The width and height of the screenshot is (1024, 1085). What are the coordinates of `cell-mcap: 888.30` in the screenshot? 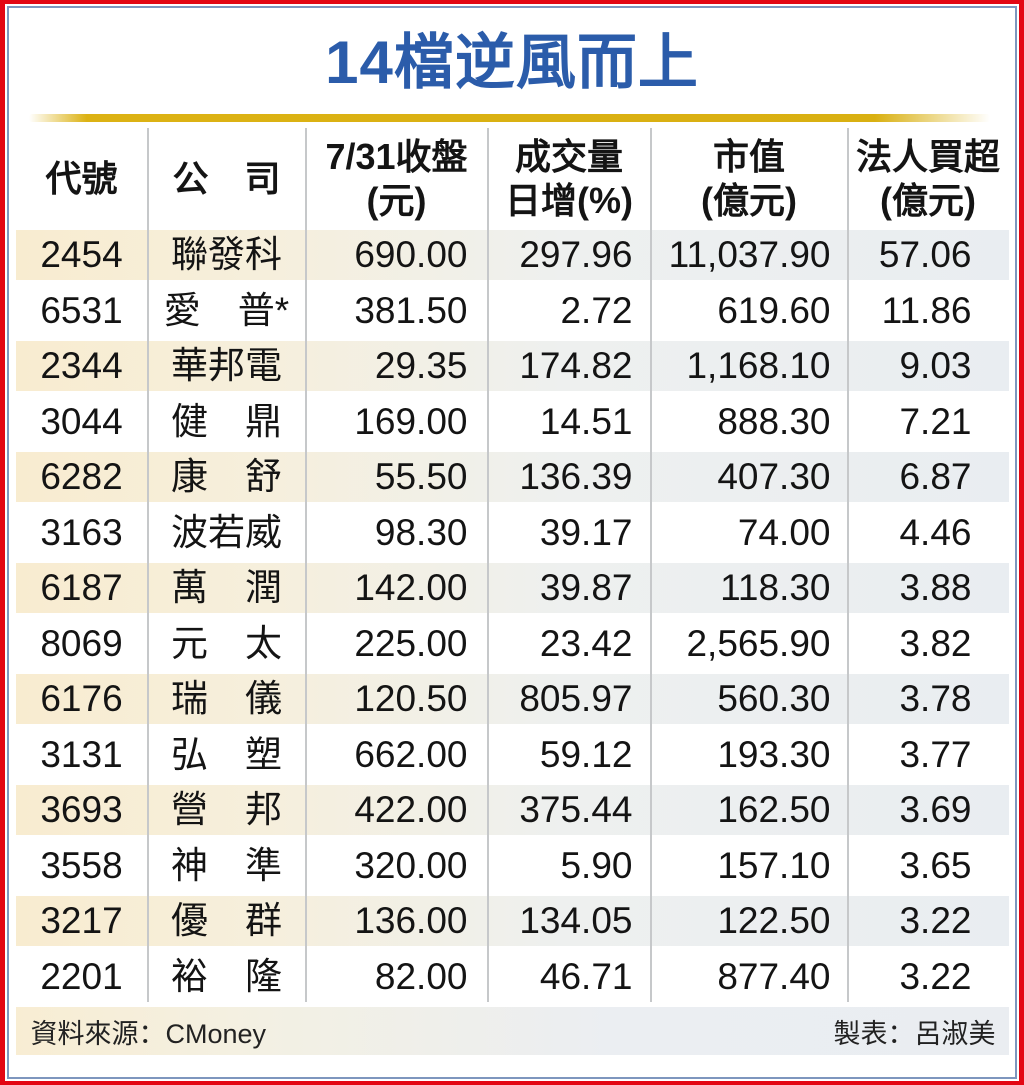 It's located at (774, 421).